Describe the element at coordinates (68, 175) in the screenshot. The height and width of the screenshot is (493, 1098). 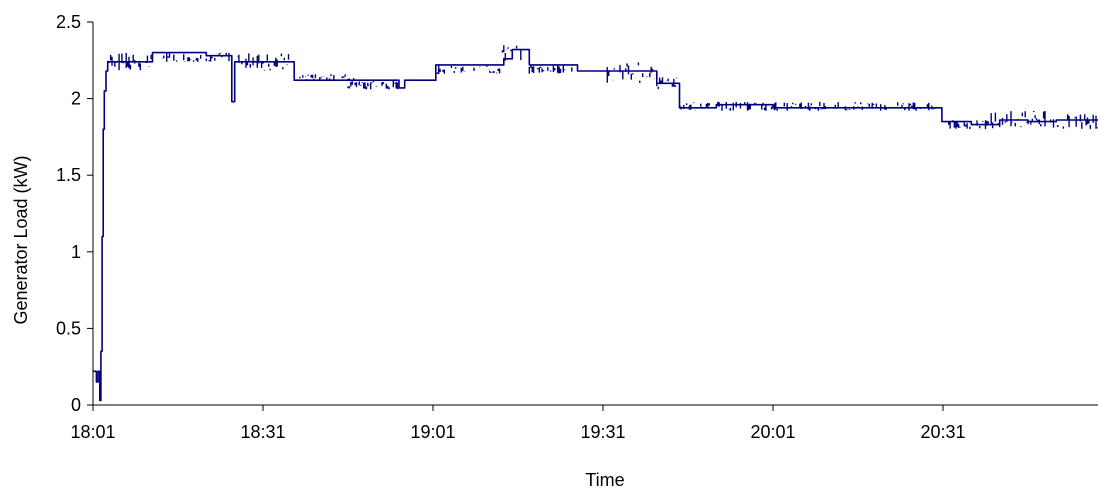
I see `y-tick-label: 1.5` at that location.